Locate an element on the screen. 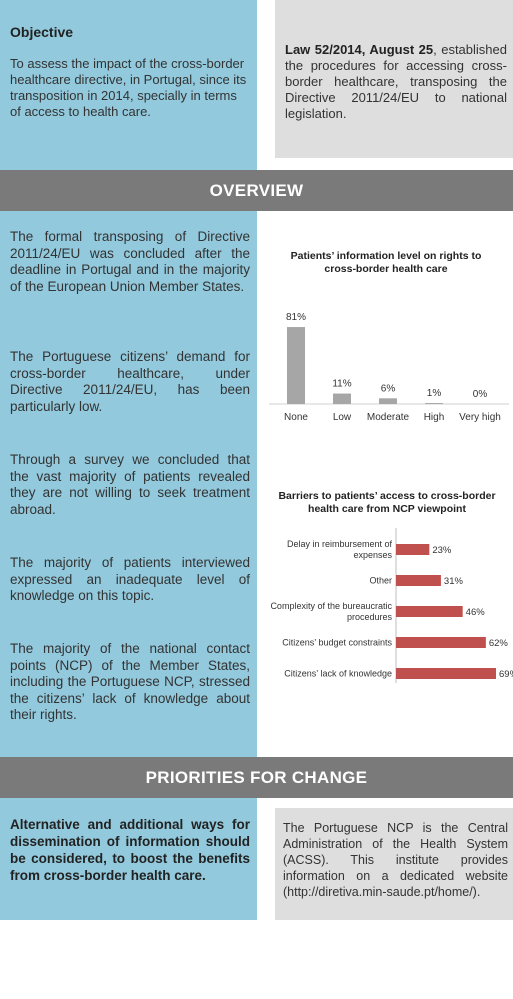  chart-1-value-label: 6% is located at coordinates (388, 388).